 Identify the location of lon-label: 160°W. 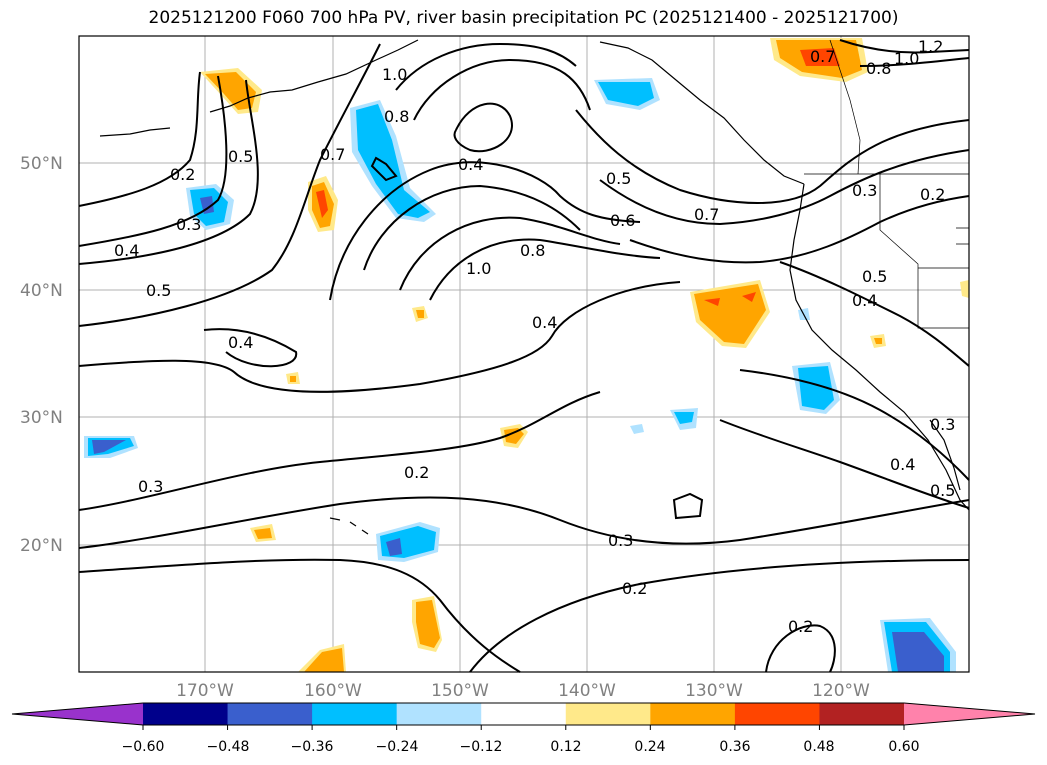
(333, 691).